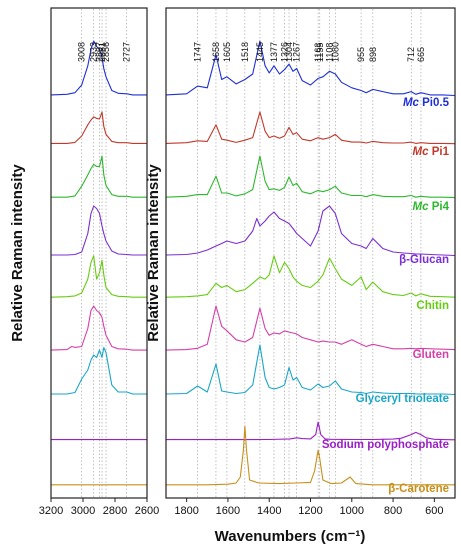  What do you see at coordinates (94, 52) in the screenshot?
I see `band-label-2933: 2933` at bounding box center [94, 52].